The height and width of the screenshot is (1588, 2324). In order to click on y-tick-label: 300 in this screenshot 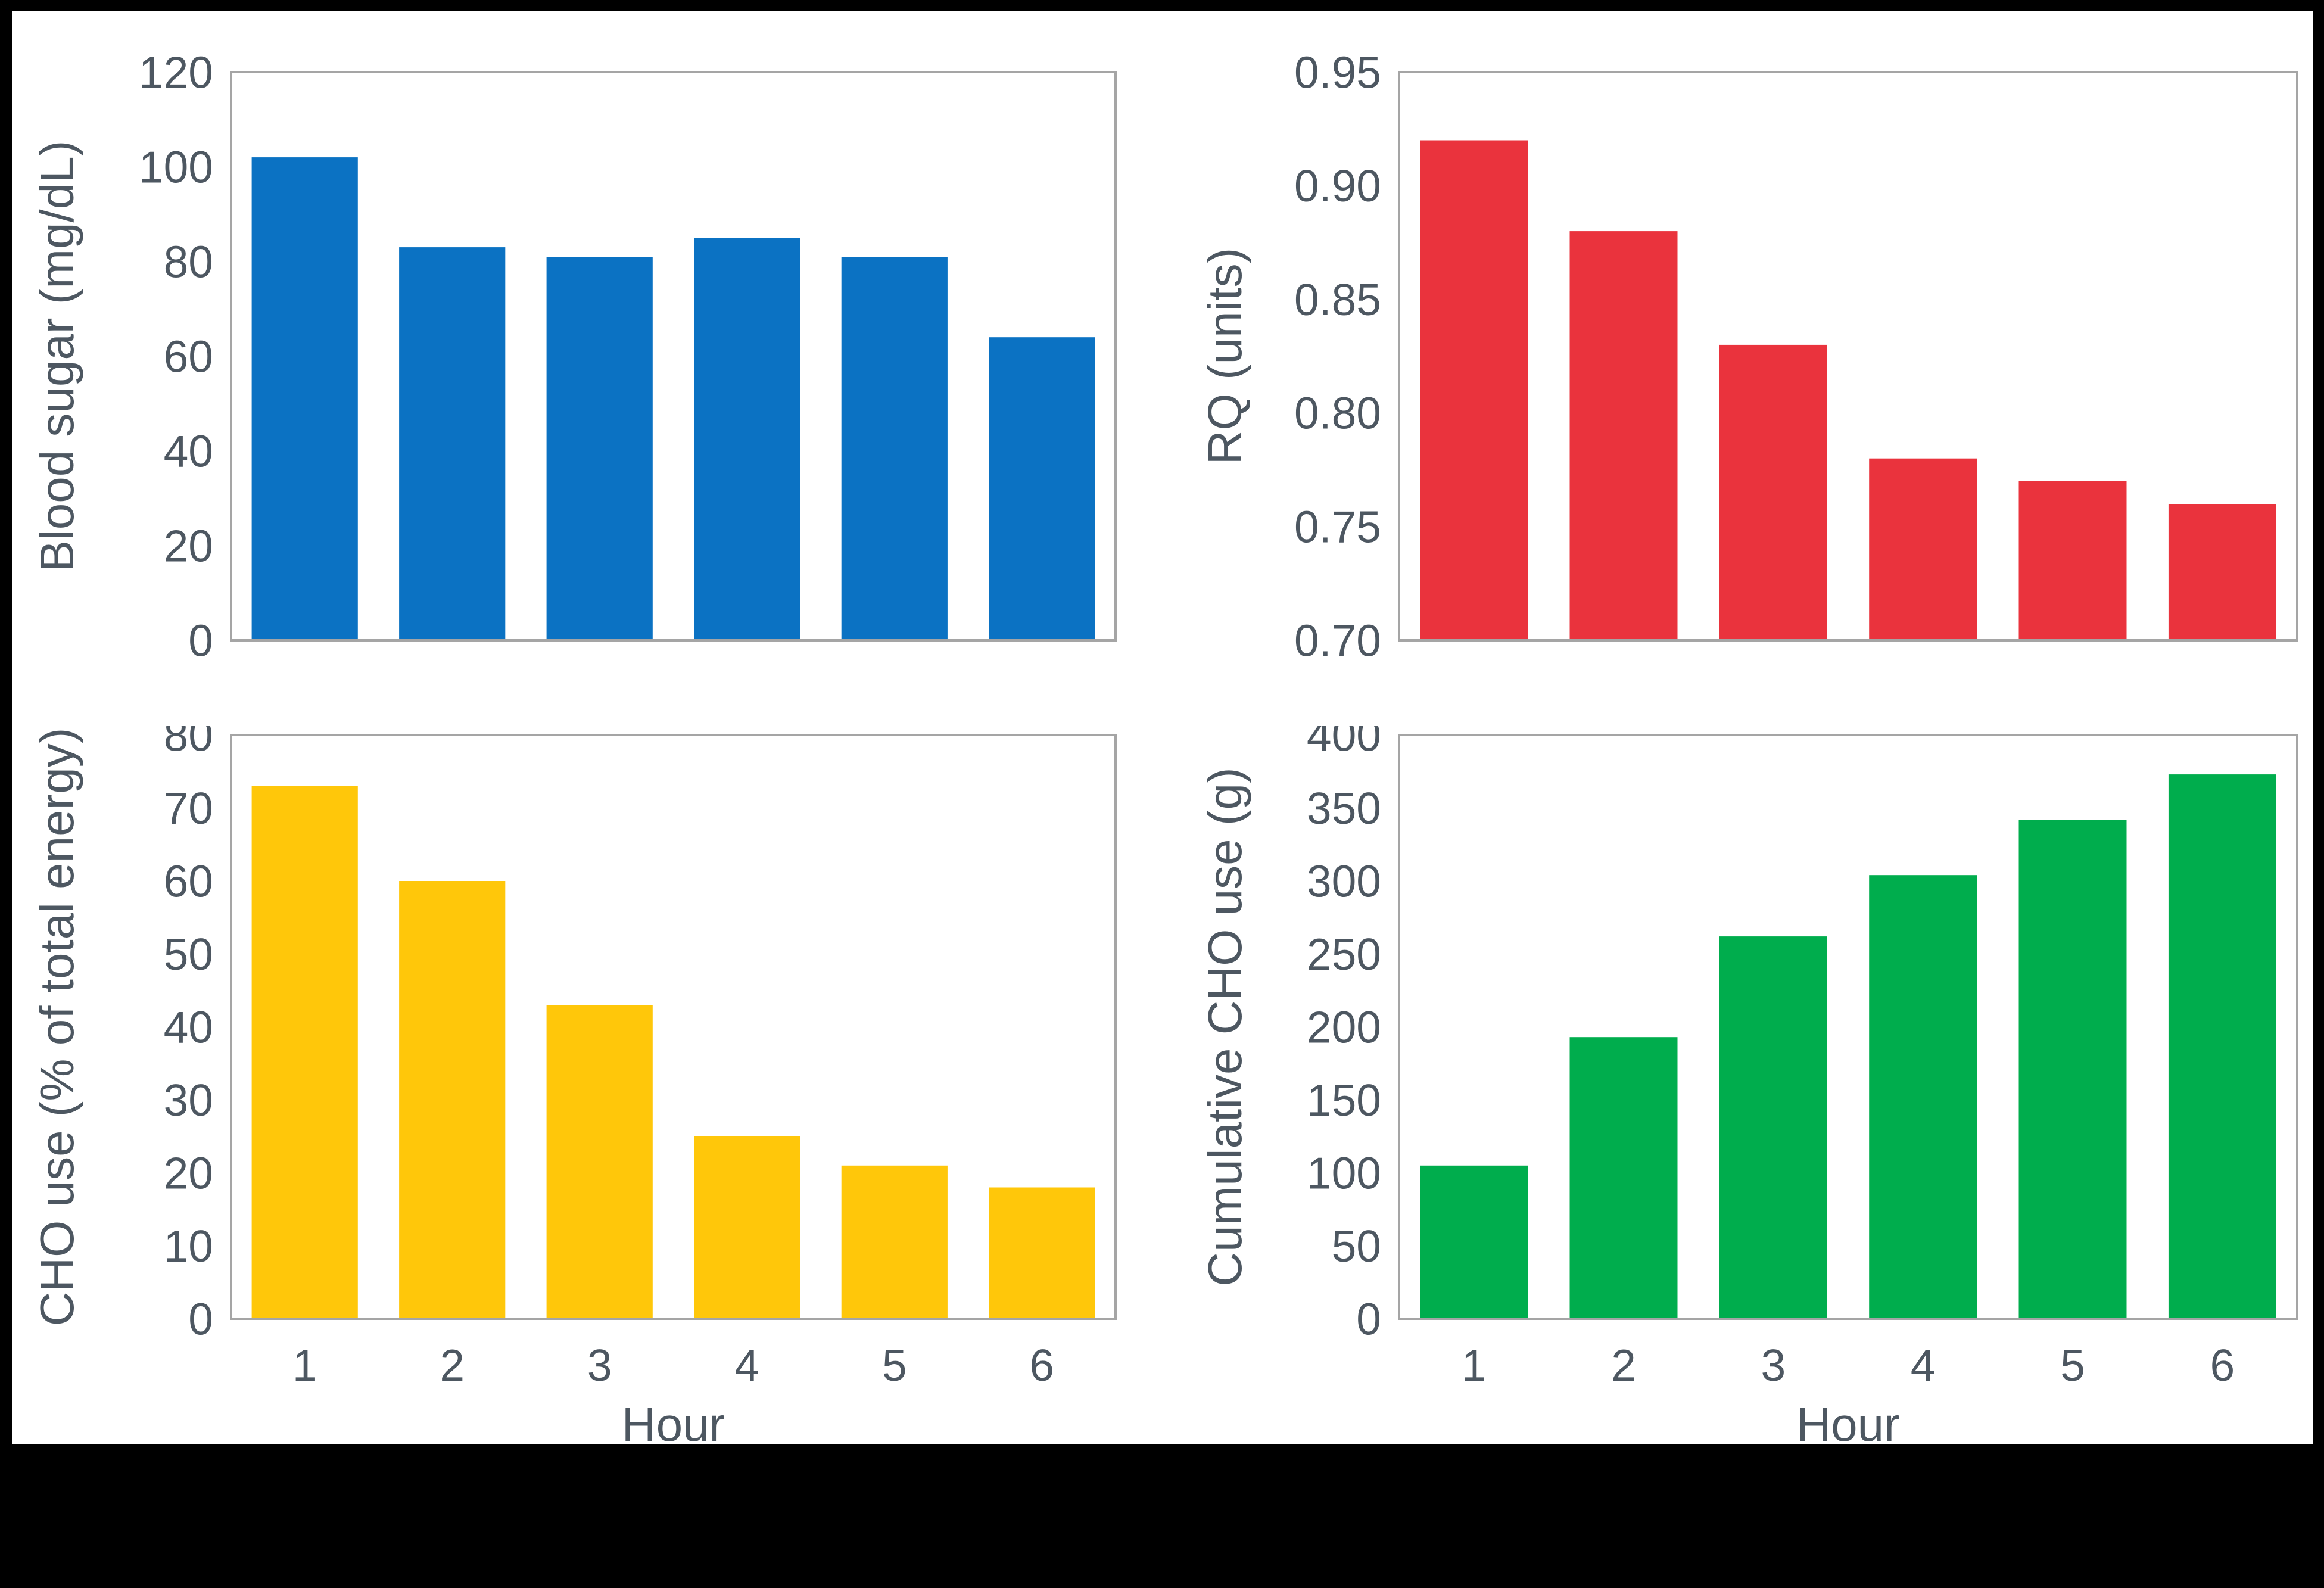, I will do `click(1344, 881)`.